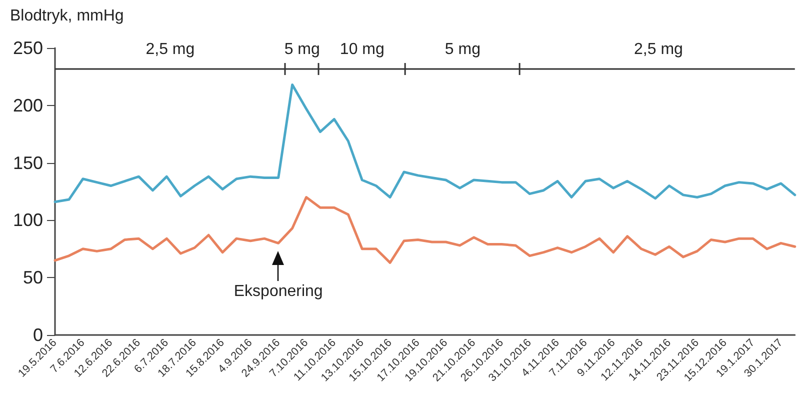  Describe the element at coordinates (27, 105) in the screenshot. I see `y-tick-label: 200` at that location.